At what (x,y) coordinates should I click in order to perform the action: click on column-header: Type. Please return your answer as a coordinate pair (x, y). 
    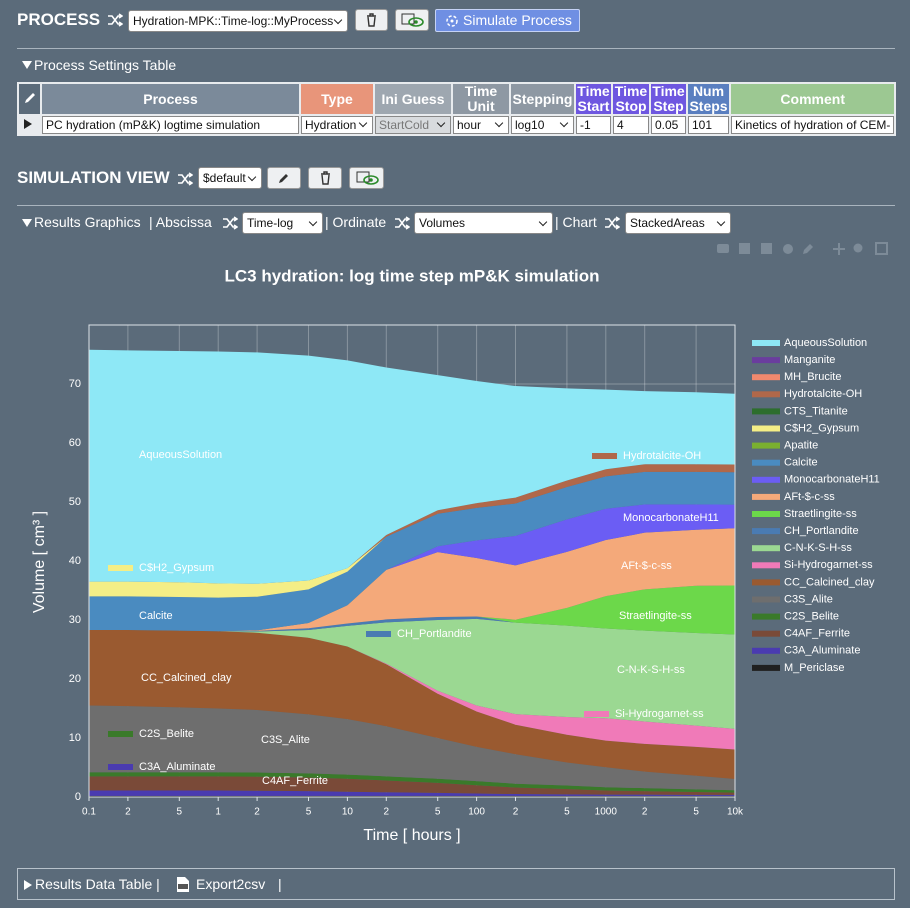
    Looking at the image, I should click on (337, 99).